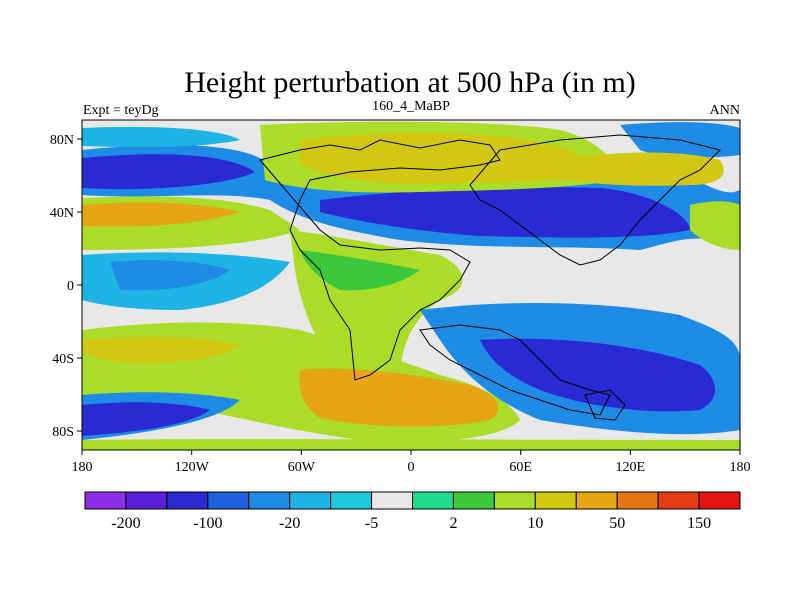  I want to click on colorbar-label: 10, so click(535, 523).